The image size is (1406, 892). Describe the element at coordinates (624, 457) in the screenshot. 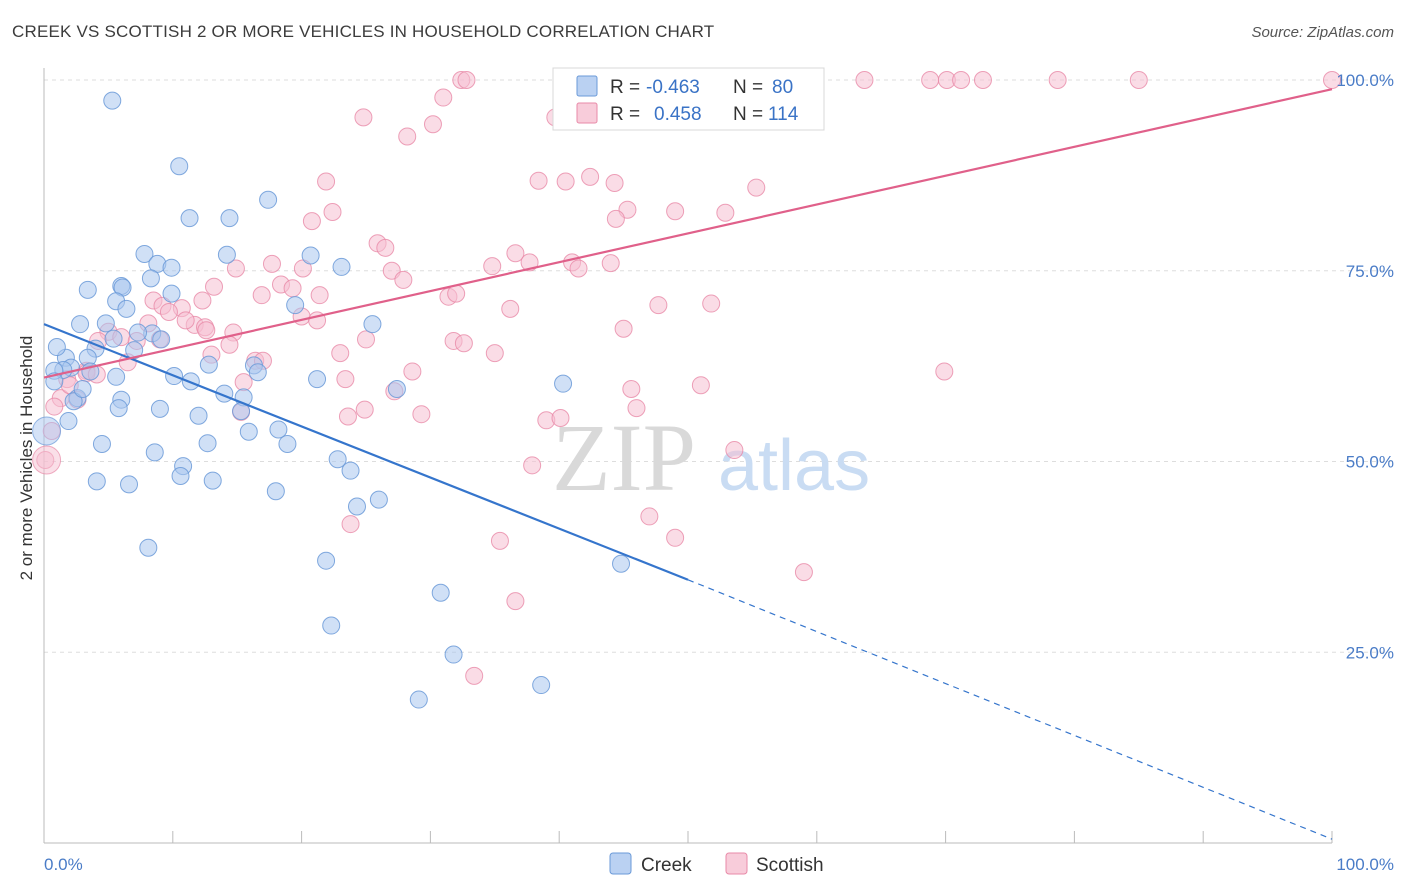

I see `watermark-zip: ZIP` at that location.